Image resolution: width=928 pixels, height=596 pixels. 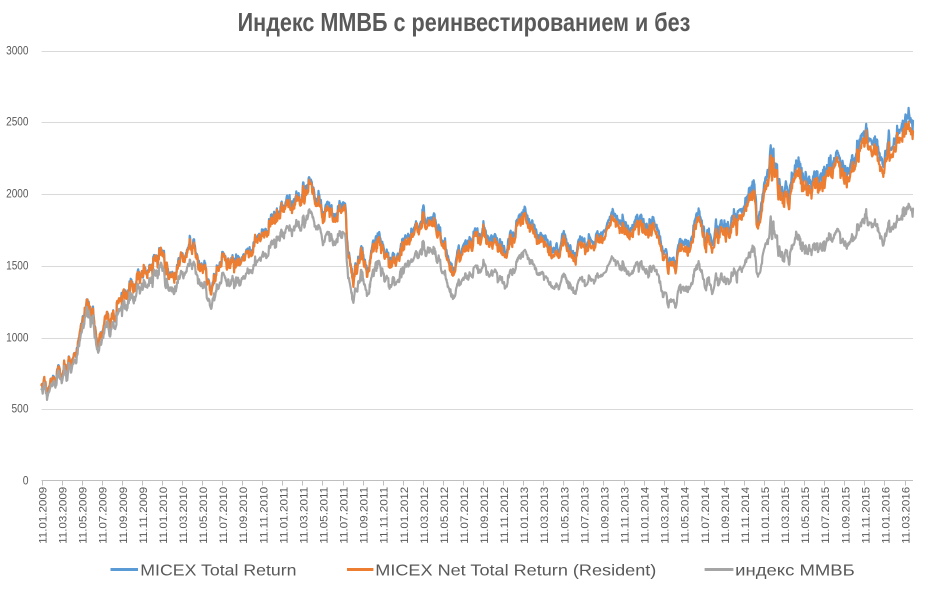 What do you see at coordinates (325, 515) in the screenshot?
I see `svg-text: 11.05.2011` at bounding box center [325, 515].